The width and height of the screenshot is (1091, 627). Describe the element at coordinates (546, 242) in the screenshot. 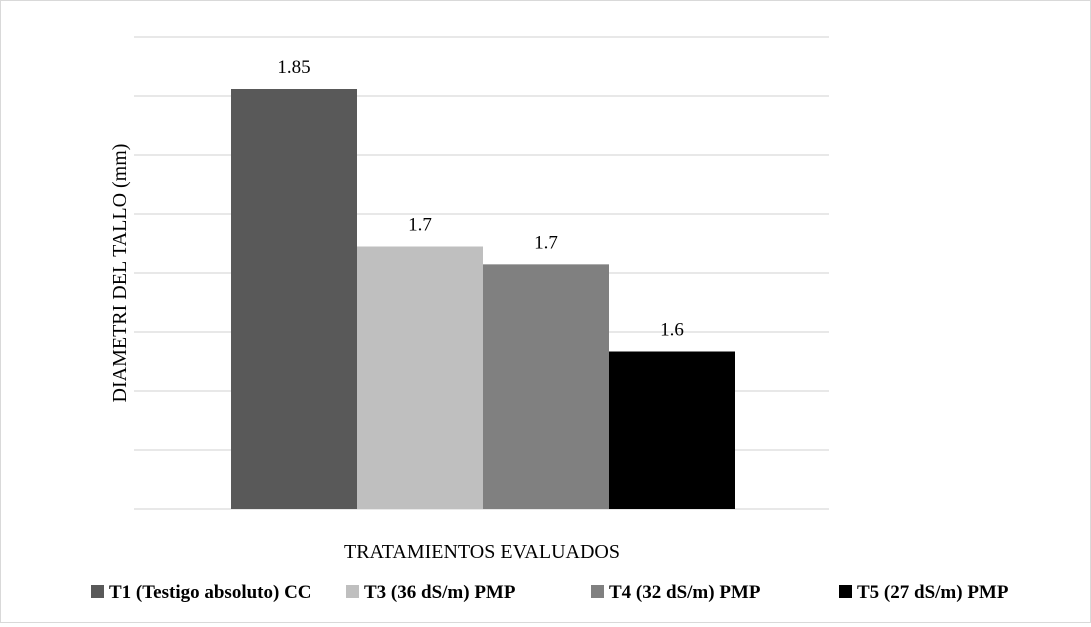

I see `data-label-3: 1.7` at that location.